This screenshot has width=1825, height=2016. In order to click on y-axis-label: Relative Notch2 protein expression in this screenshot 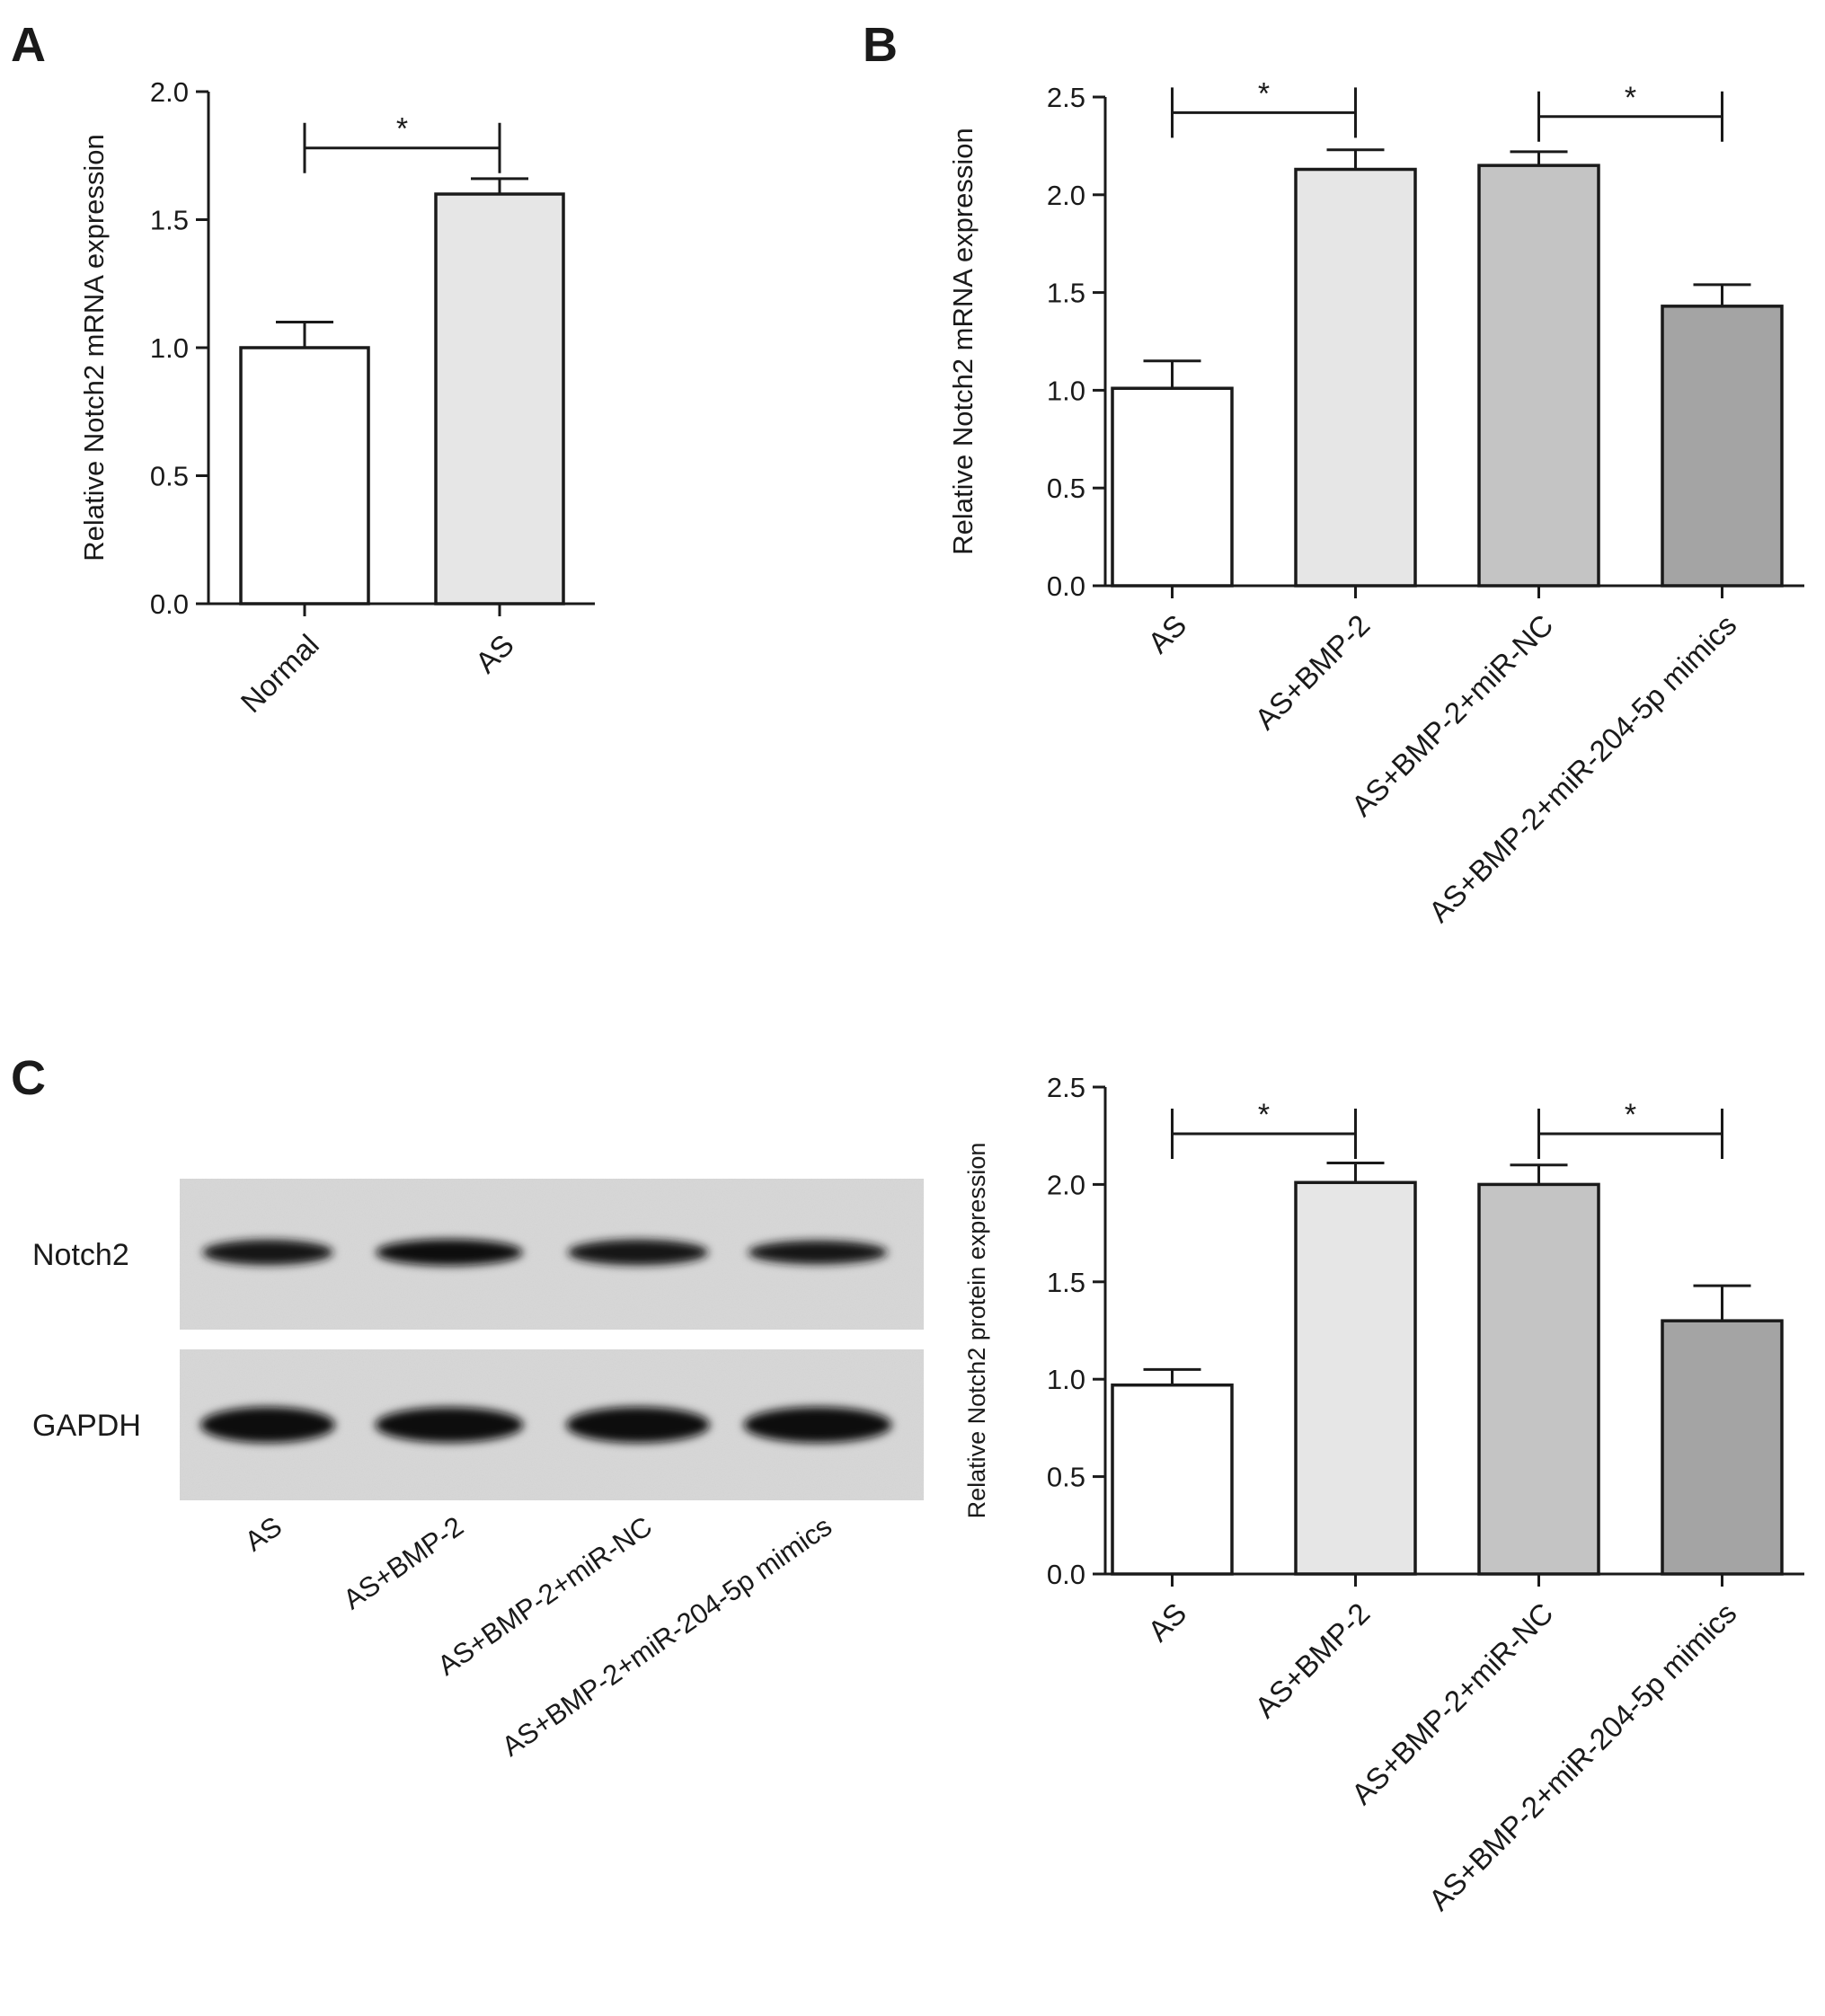, I will do `click(976, 1331)`.